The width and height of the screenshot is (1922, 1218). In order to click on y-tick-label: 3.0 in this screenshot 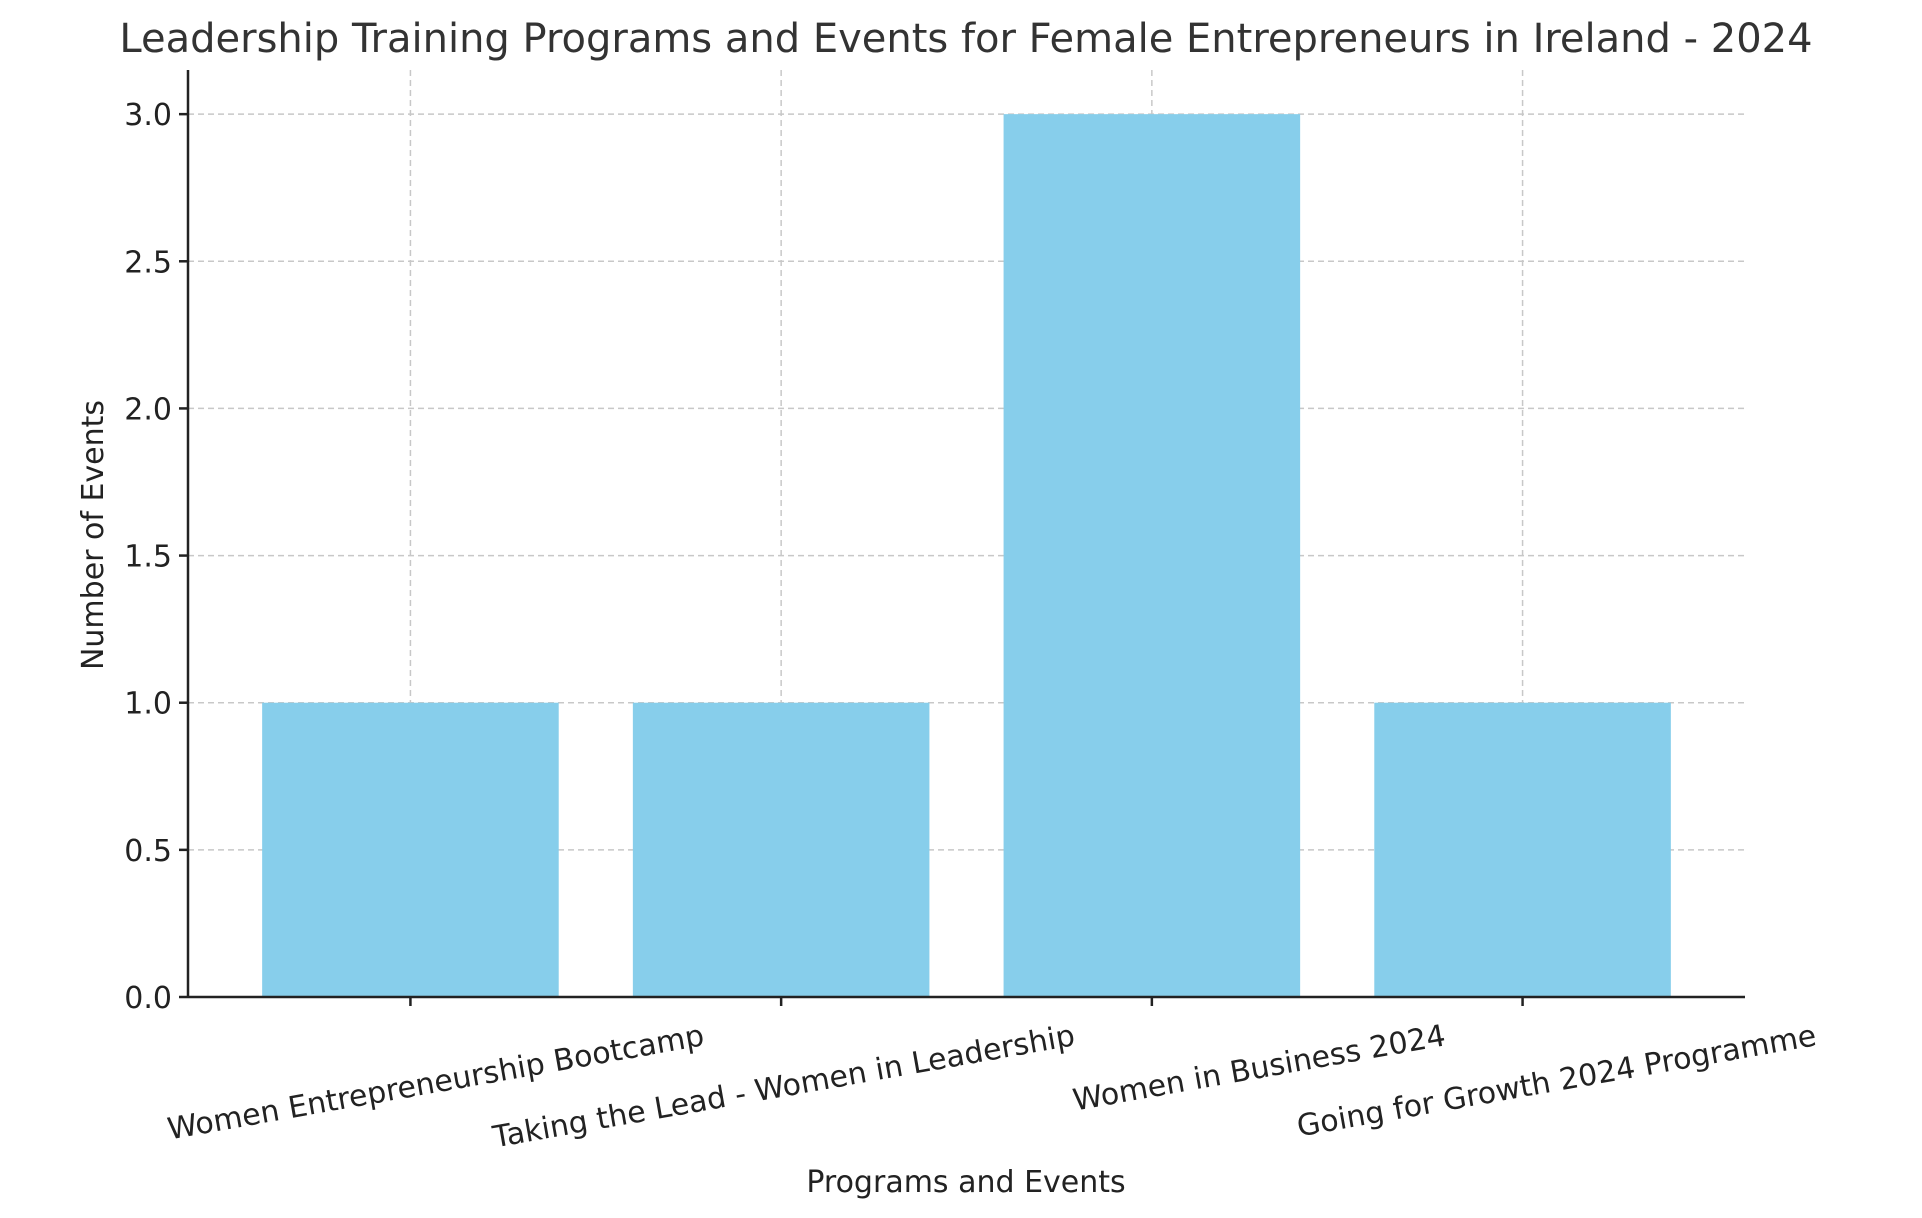, I will do `click(148, 115)`.